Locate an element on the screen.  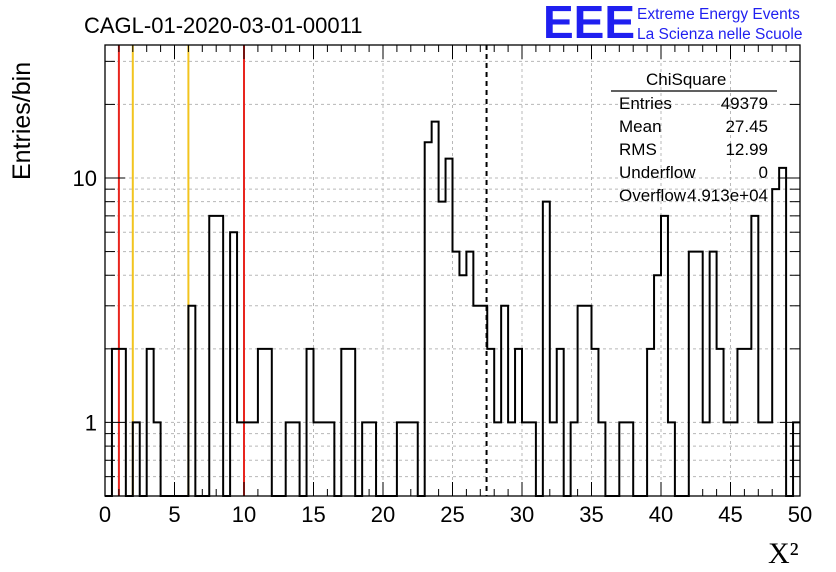
eee-logo-line1: Extreme Energy Events is located at coordinates (718, 14).